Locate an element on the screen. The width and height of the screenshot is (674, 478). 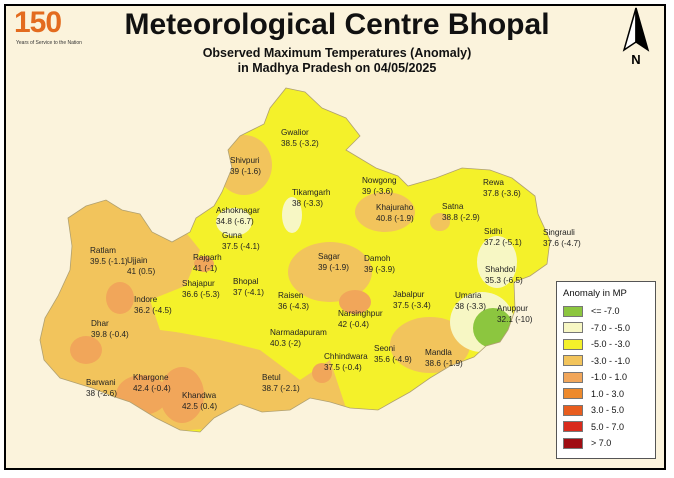
north-label: N is located at coordinates (636, 59).